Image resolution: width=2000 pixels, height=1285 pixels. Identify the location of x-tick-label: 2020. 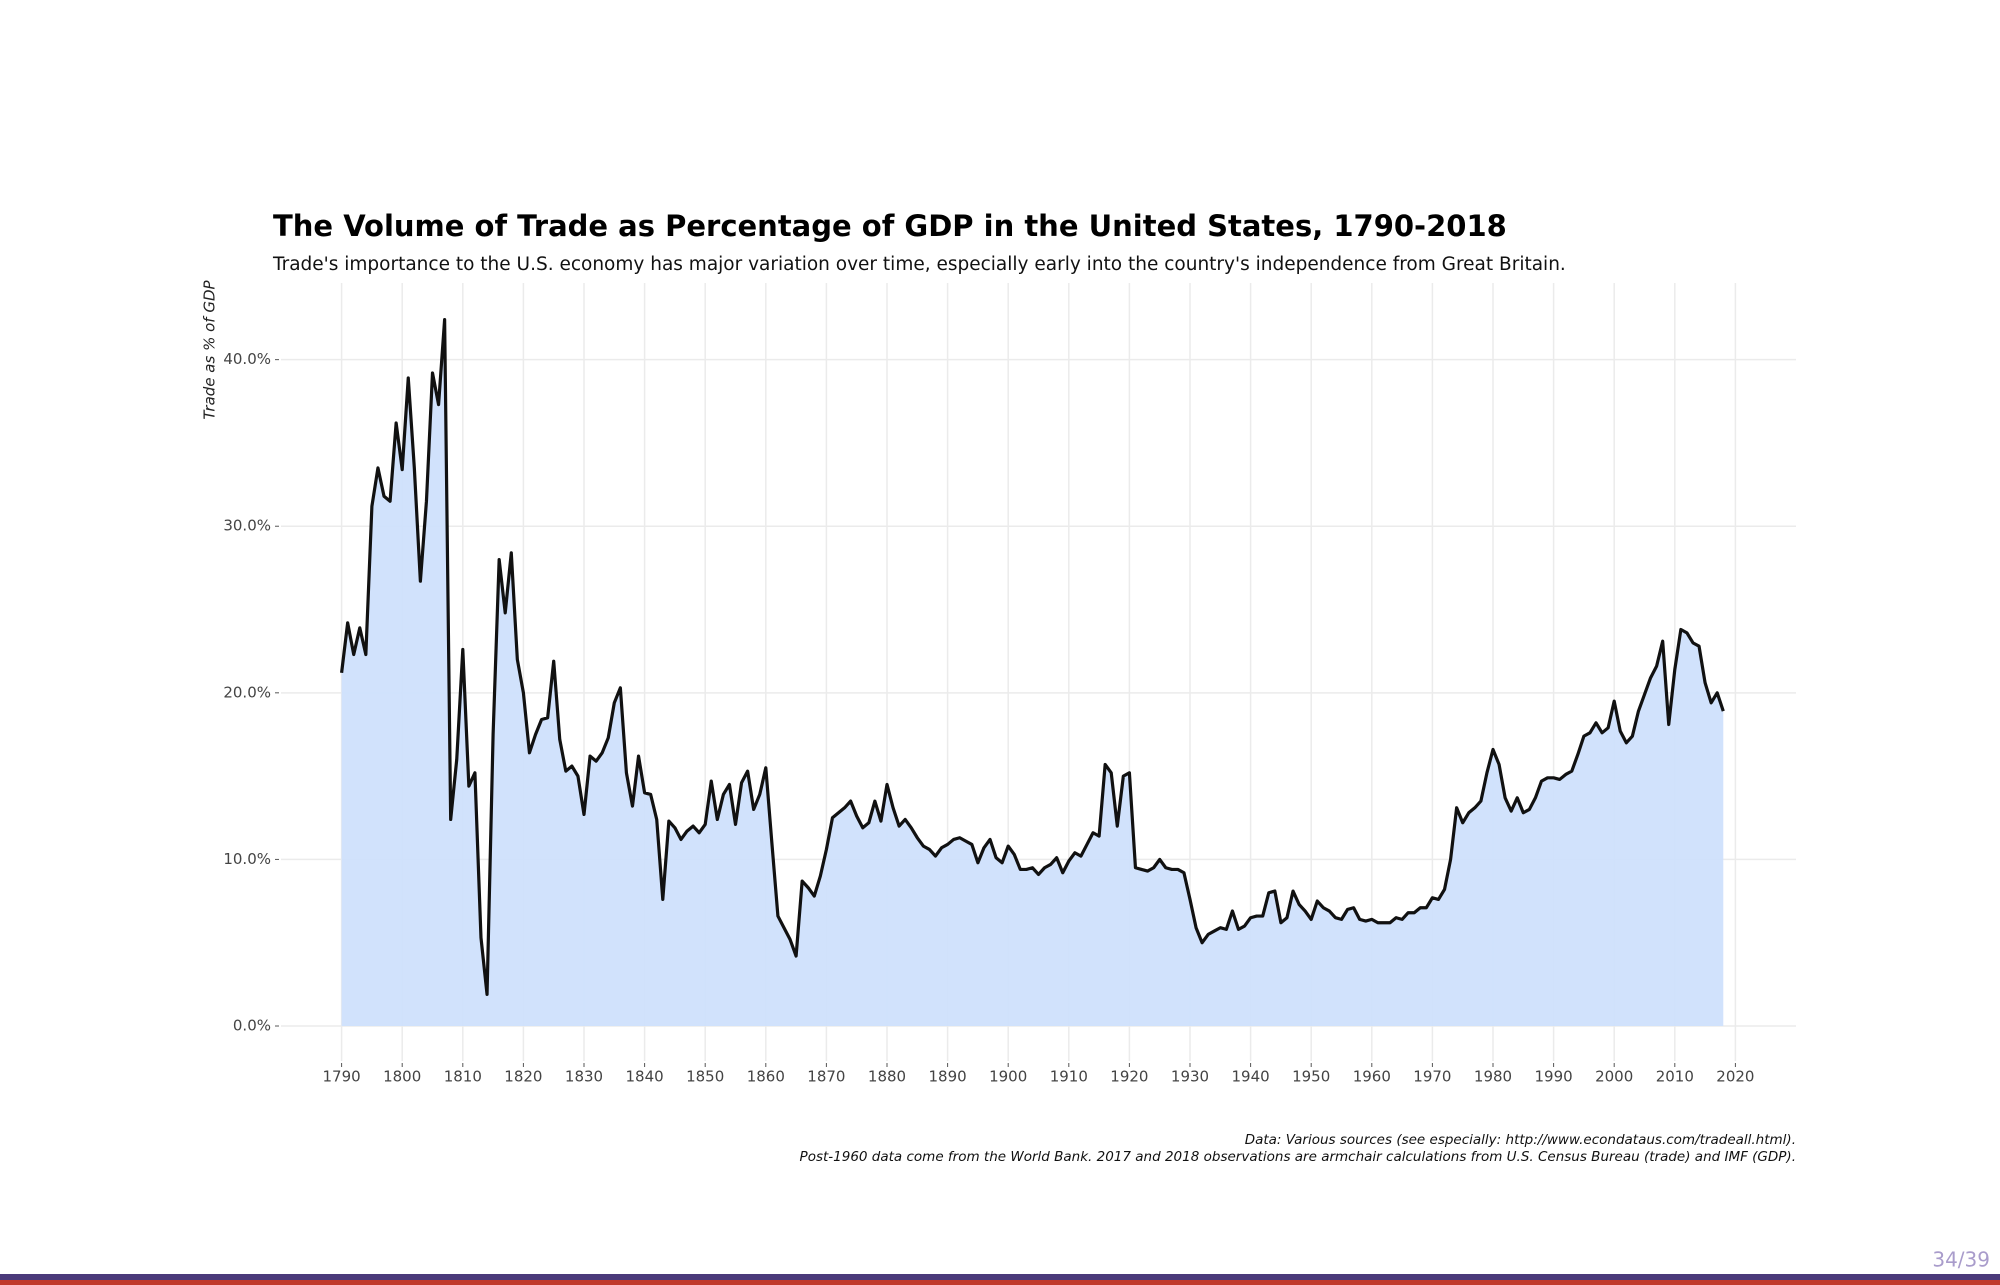
(1735, 1077).